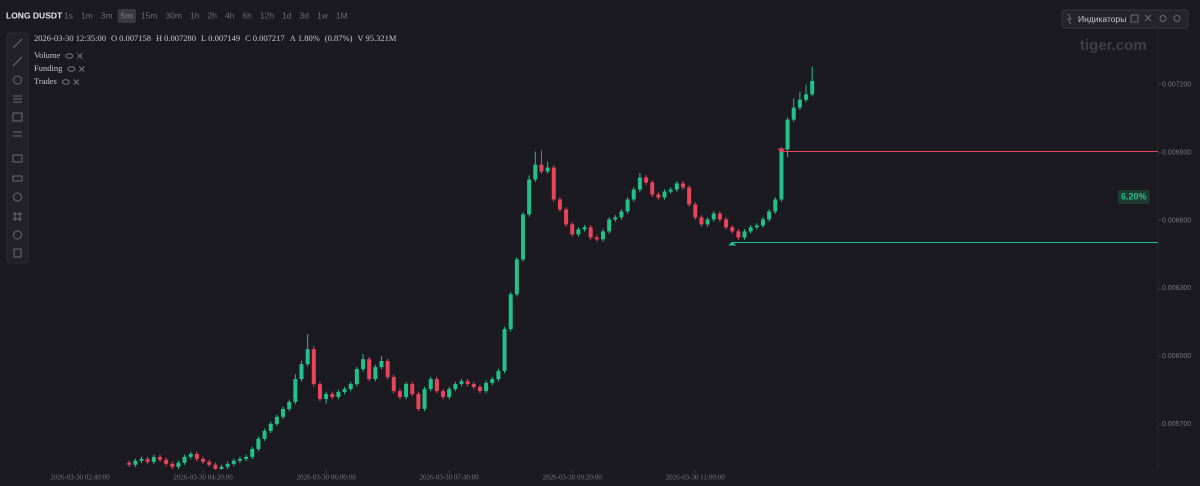 The height and width of the screenshot is (486, 1200). Describe the element at coordinates (17, 80) in the screenshot. I see `tool-shape` at that location.